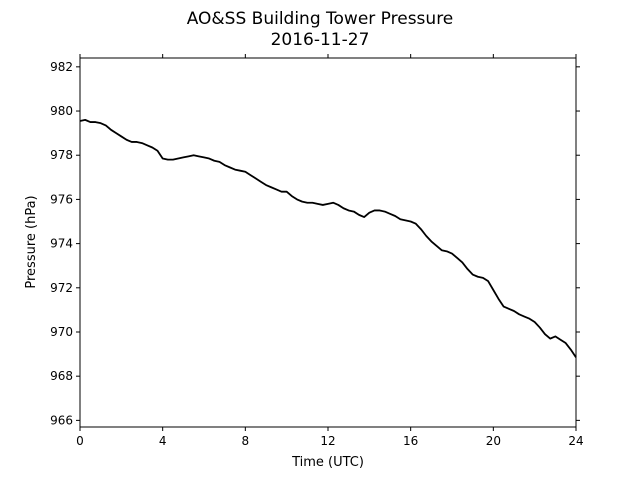 The image size is (640, 480). Describe the element at coordinates (61, 288) in the screenshot. I see `y-tick-label: 972` at that location.